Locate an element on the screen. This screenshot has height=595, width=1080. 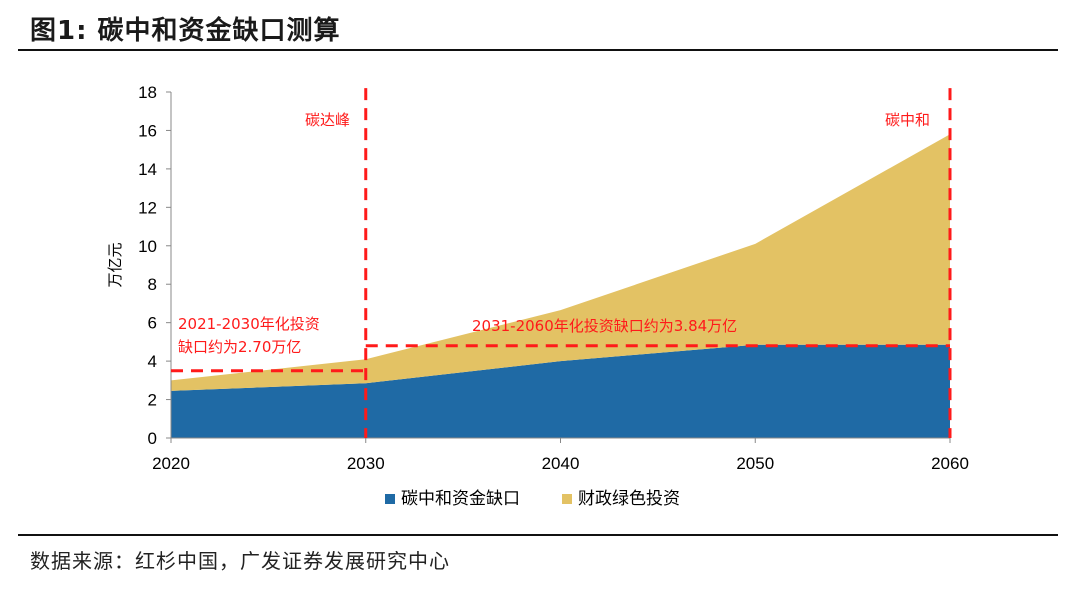
x-tick-label: 2030 is located at coordinates (366, 463).